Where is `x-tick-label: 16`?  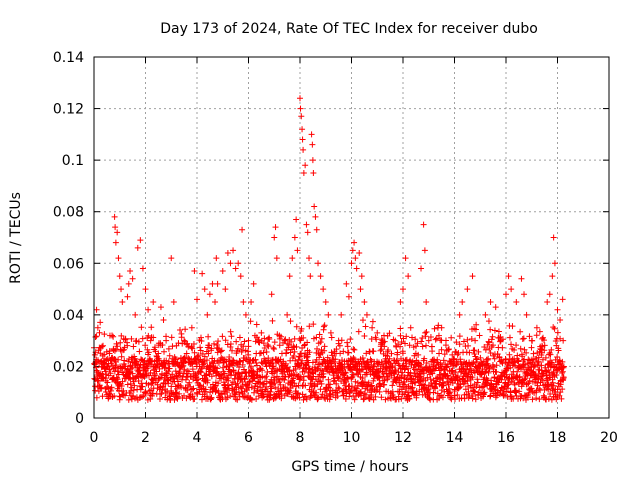
x-tick-label: 16 is located at coordinates (506, 438).